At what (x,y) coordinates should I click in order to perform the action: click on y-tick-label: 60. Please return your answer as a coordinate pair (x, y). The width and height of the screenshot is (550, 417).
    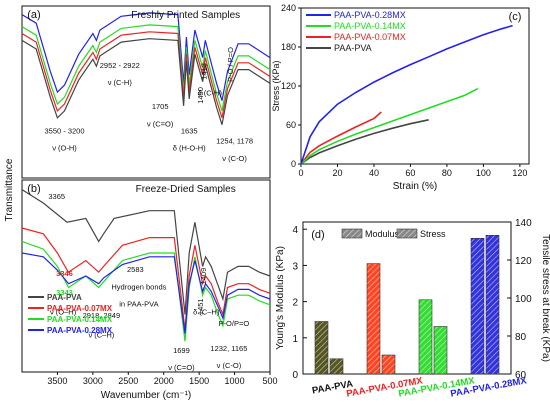
    Looking at the image, I should click on (291, 125).